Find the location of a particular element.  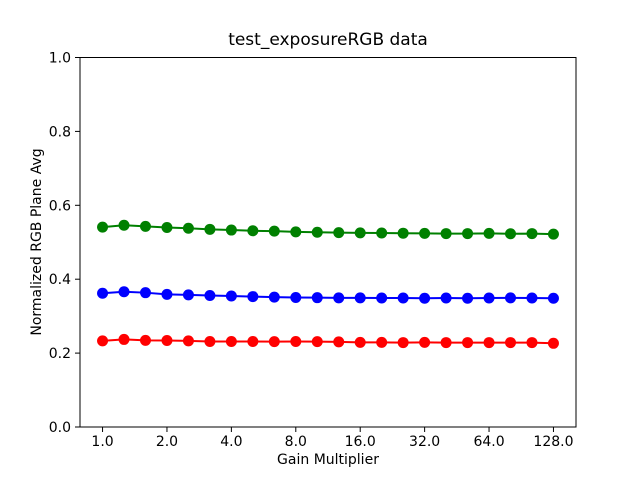

x-tick-label: 8.0 is located at coordinates (296, 442).